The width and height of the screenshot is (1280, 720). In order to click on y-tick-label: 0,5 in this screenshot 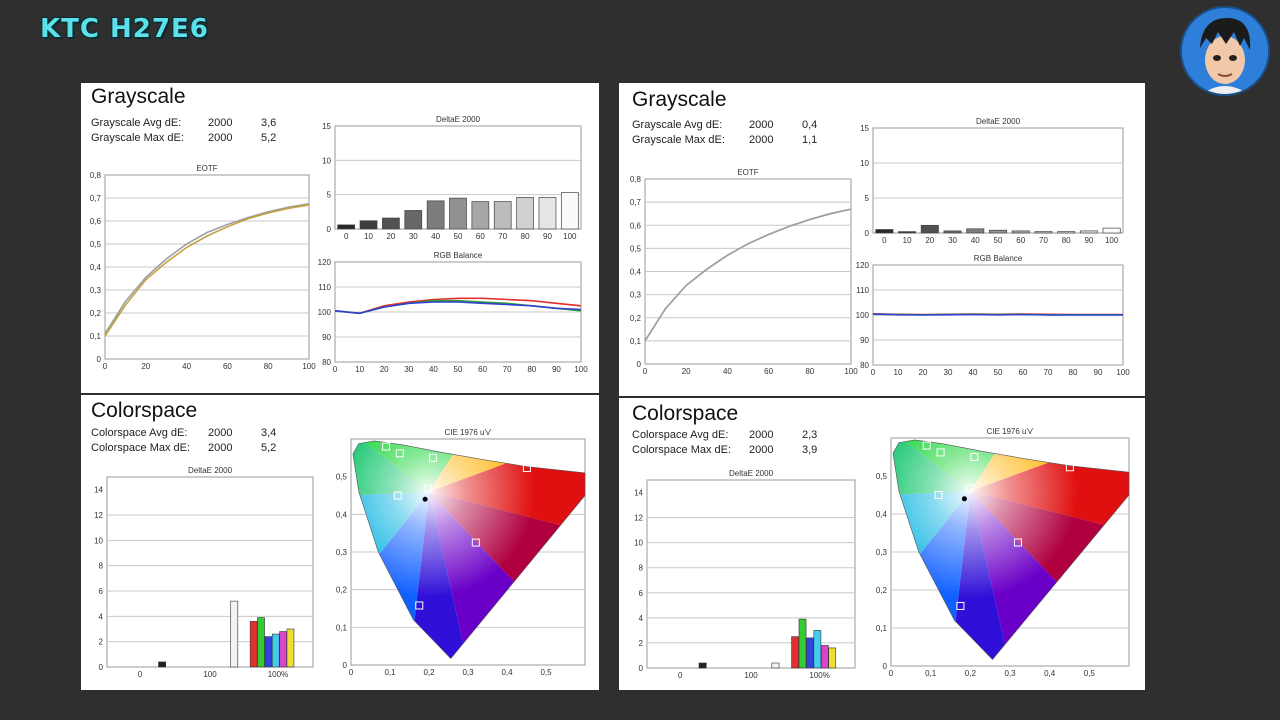, I will do `click(342, 477)`.